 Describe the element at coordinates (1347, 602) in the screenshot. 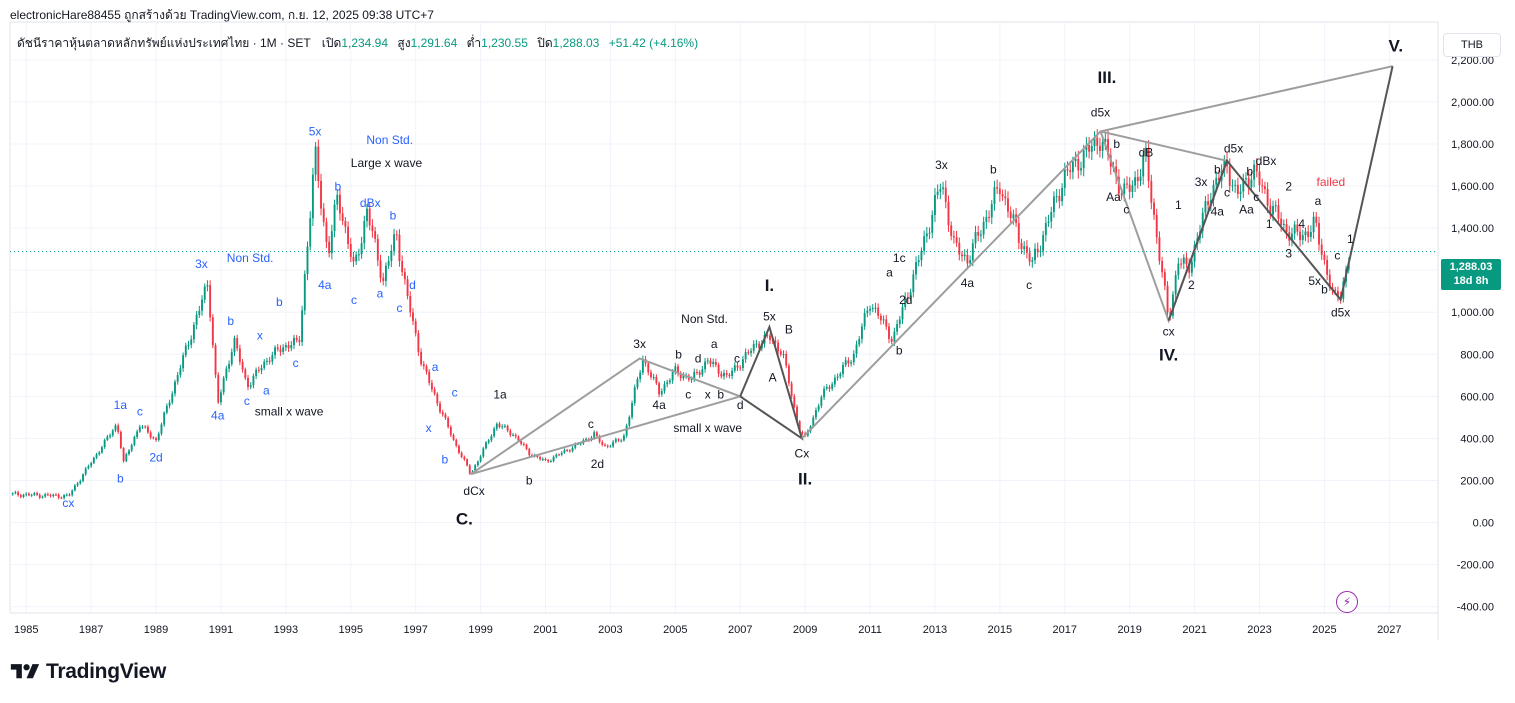

I see `flash-icon: ⚡` at that location.